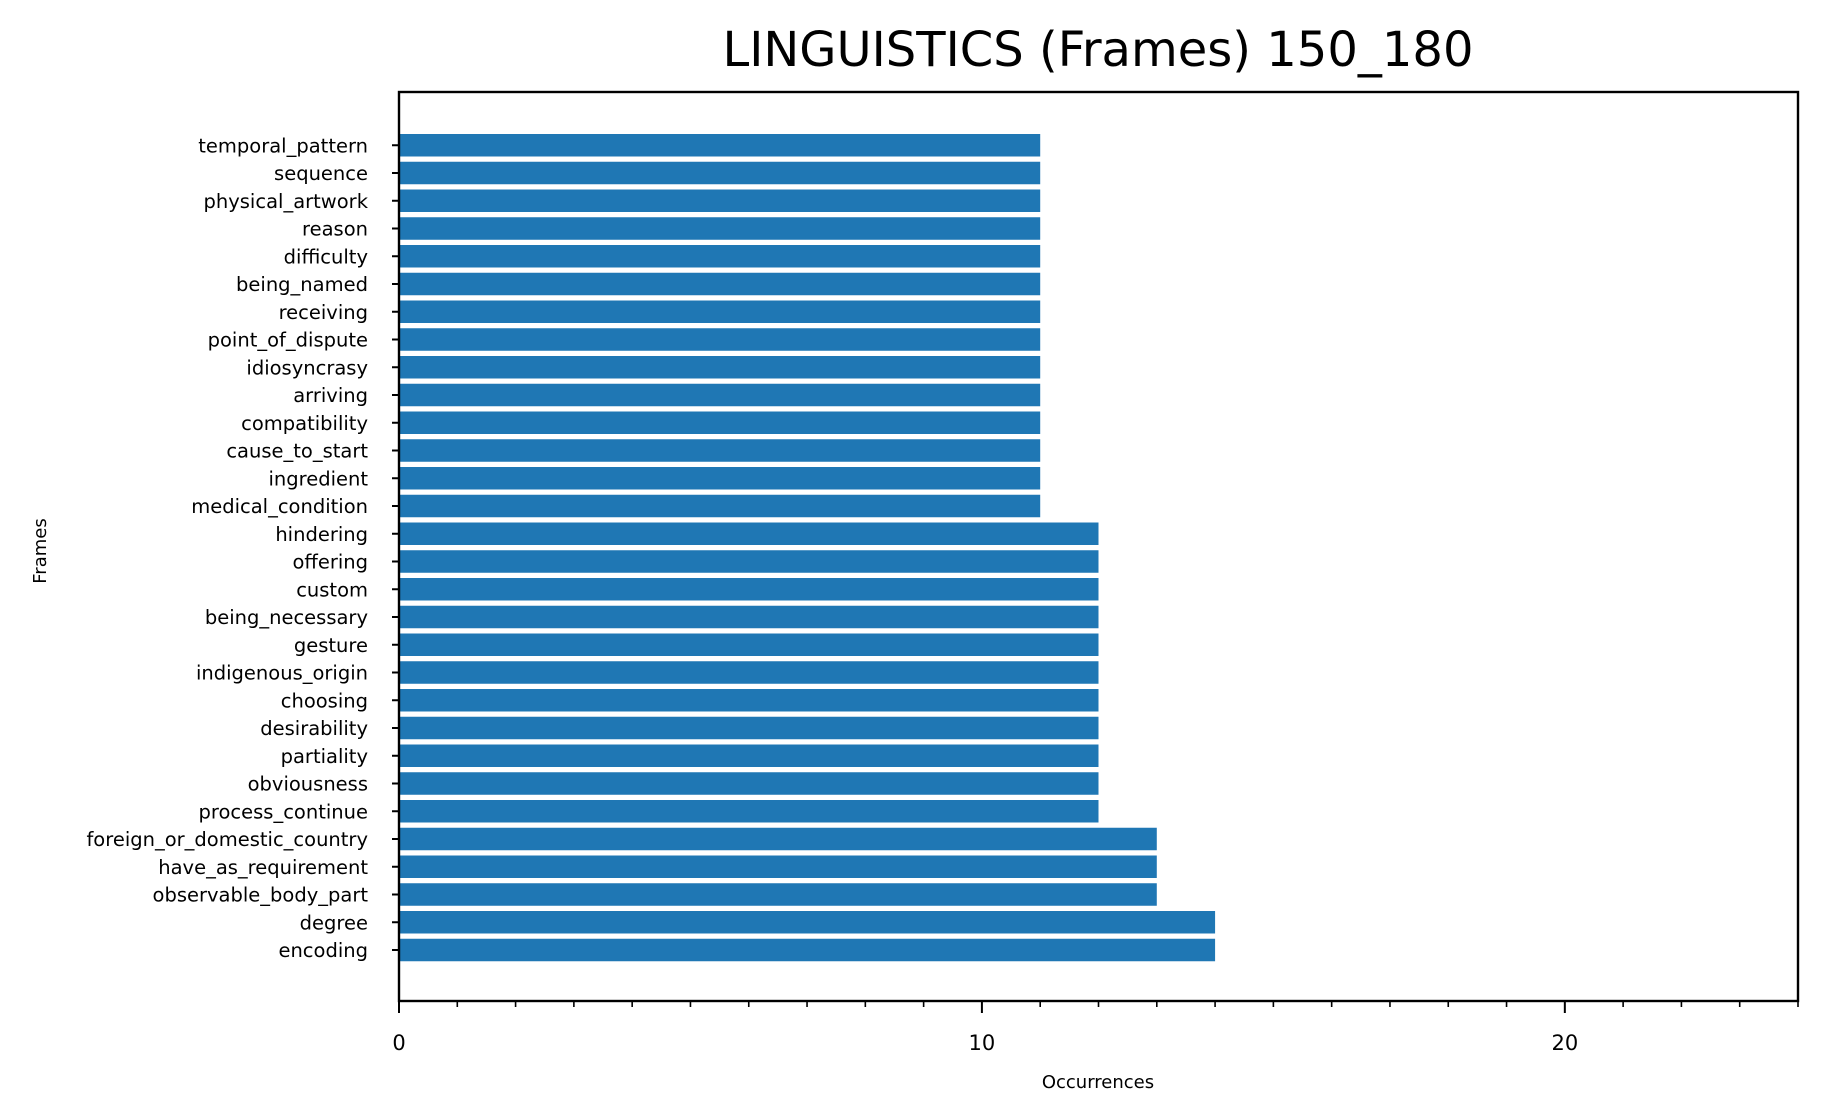 The width and height of the screenshot is (1821, 1118). I want to click on bar-physical_artwork, so click(720, 200).